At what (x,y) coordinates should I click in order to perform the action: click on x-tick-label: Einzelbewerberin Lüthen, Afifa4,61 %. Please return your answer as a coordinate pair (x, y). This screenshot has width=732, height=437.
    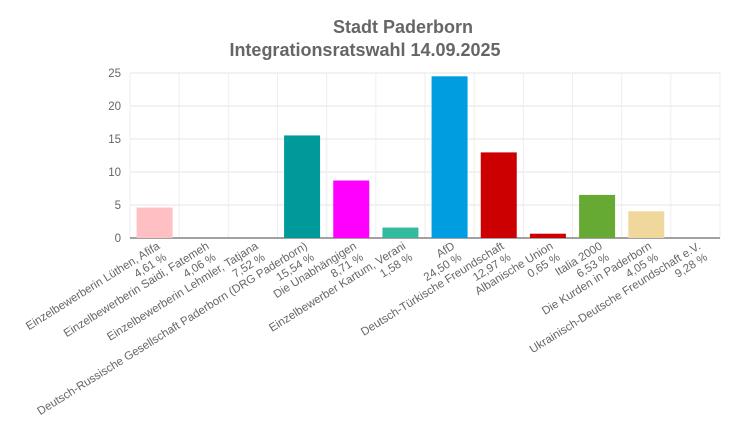
    Looking at the image, I should click on (97, 292).